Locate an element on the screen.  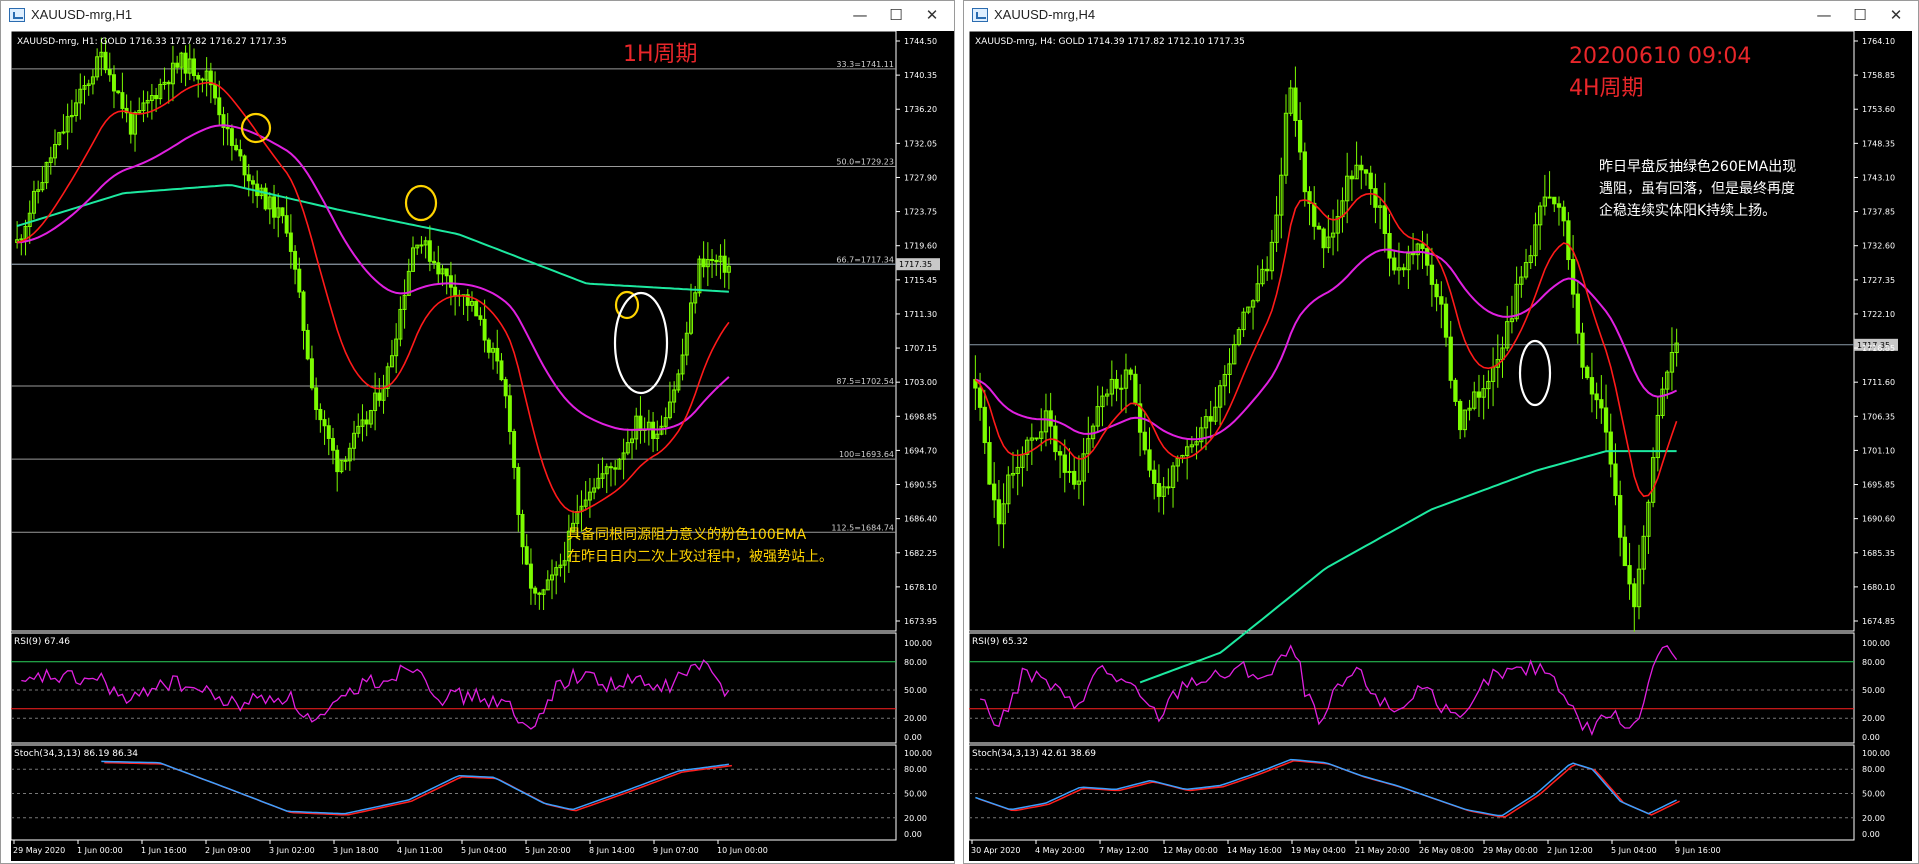
rsi-line is located at coordinates (375, 694).